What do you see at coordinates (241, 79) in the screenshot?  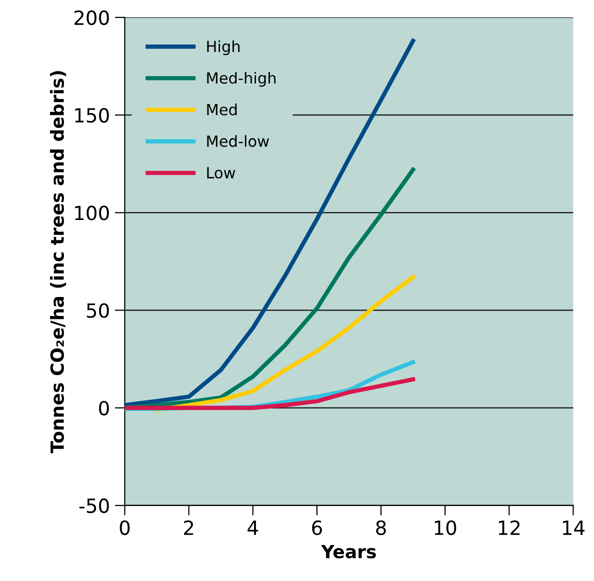 I see `legend-label: Med-high` at bounding box center [241, 79].